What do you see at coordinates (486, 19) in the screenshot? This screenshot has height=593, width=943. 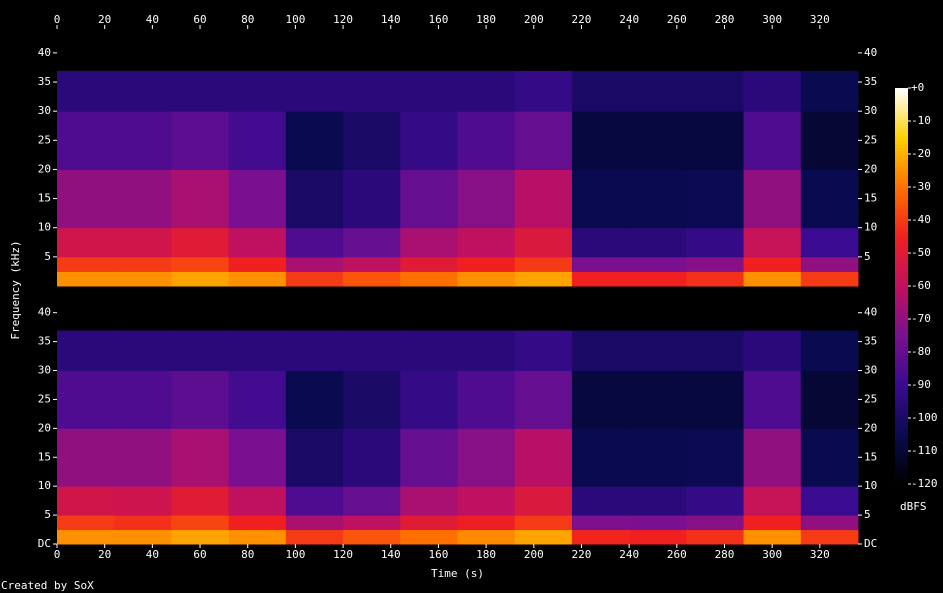 I see `x-tick-label: 180` at bounding box center [486, 19].